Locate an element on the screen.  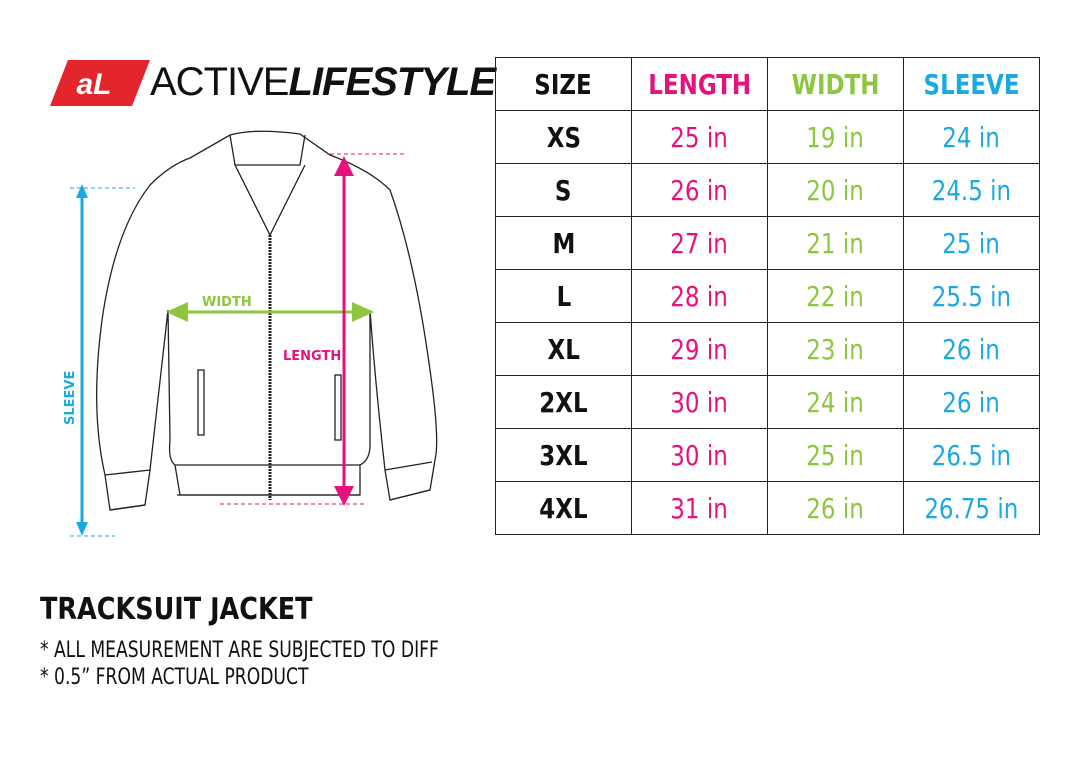
table-row: M 27 in 21 in 25 in is located at coordinates (767, 243).